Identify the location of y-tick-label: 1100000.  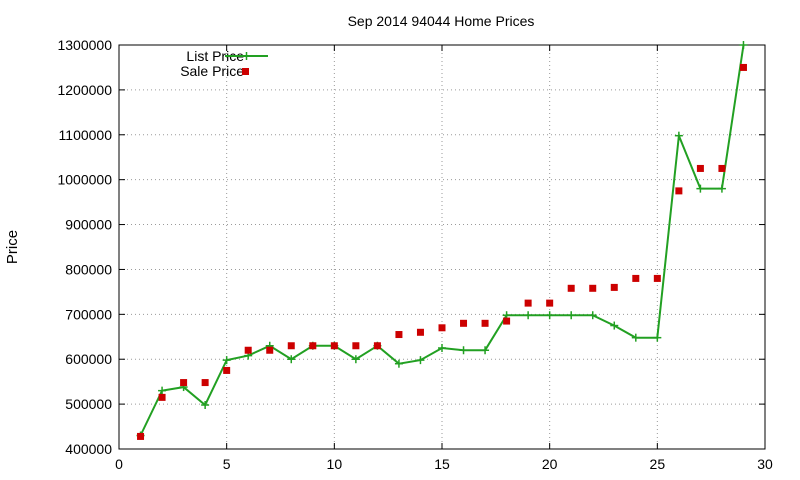
(86, 135).